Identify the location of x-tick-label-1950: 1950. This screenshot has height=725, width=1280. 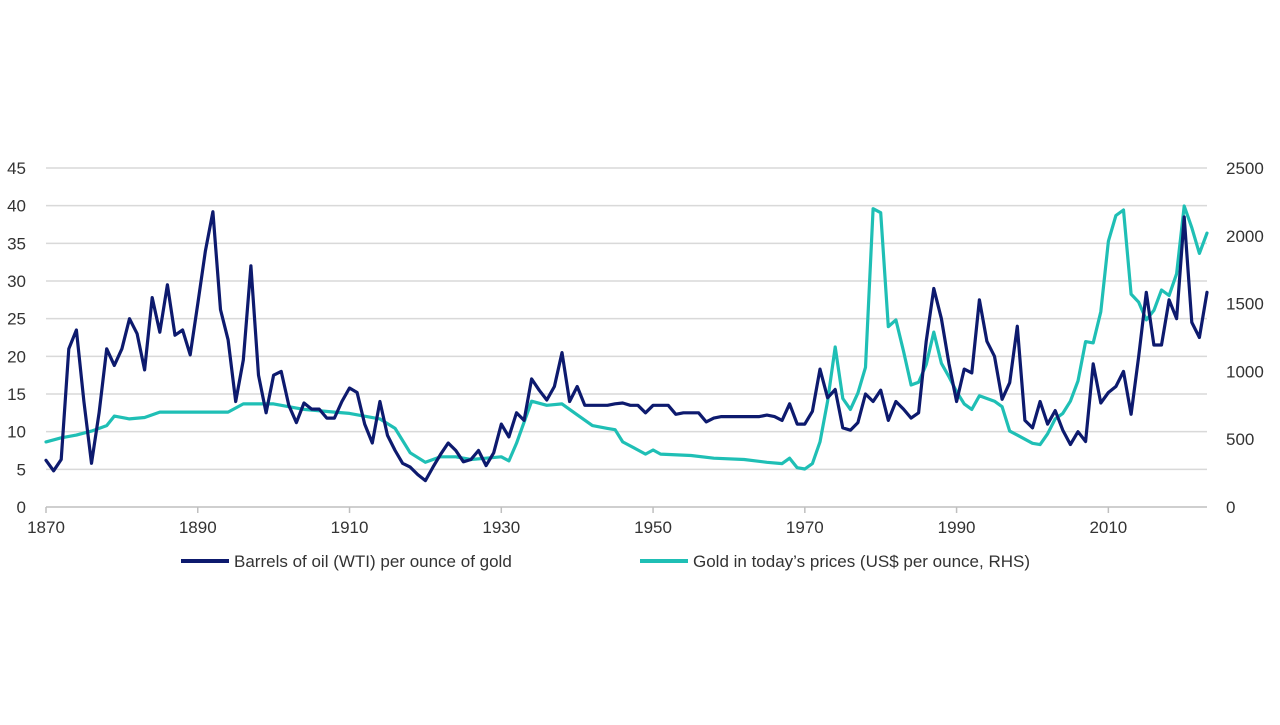
(653, 527).